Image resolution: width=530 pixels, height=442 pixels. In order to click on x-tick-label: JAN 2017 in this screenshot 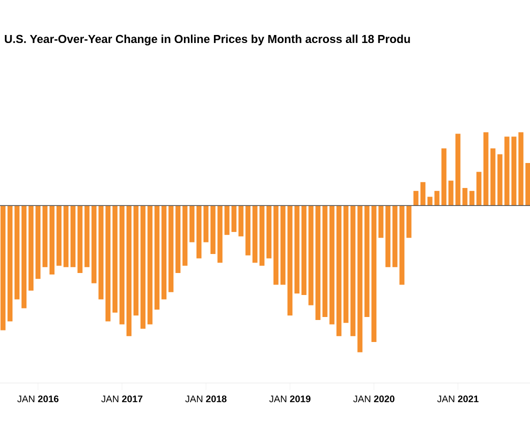, I will do `click(121, 399)`.